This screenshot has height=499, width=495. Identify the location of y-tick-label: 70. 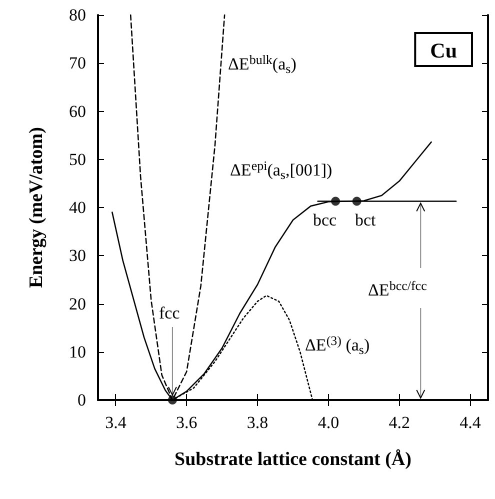
(77, 63).